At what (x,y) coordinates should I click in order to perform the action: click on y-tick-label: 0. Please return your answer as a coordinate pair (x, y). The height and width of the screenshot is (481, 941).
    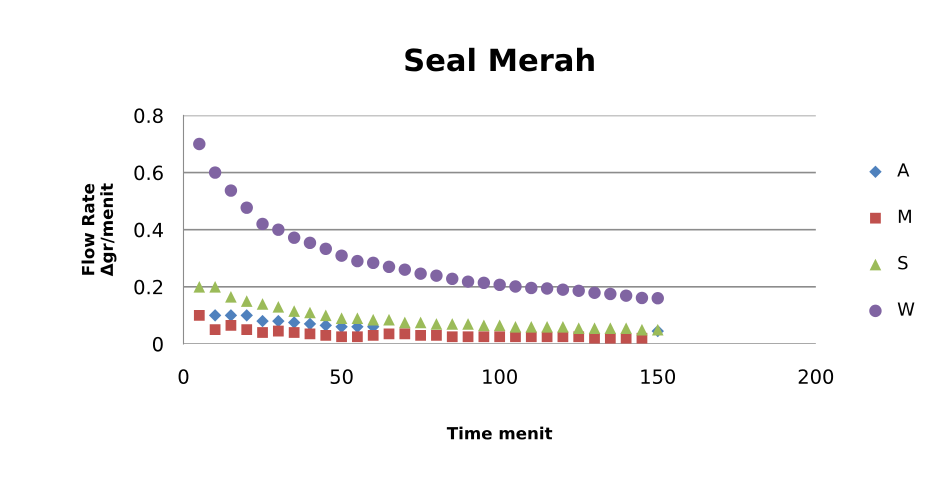
    Looking at the image, I should click on (157, 344).